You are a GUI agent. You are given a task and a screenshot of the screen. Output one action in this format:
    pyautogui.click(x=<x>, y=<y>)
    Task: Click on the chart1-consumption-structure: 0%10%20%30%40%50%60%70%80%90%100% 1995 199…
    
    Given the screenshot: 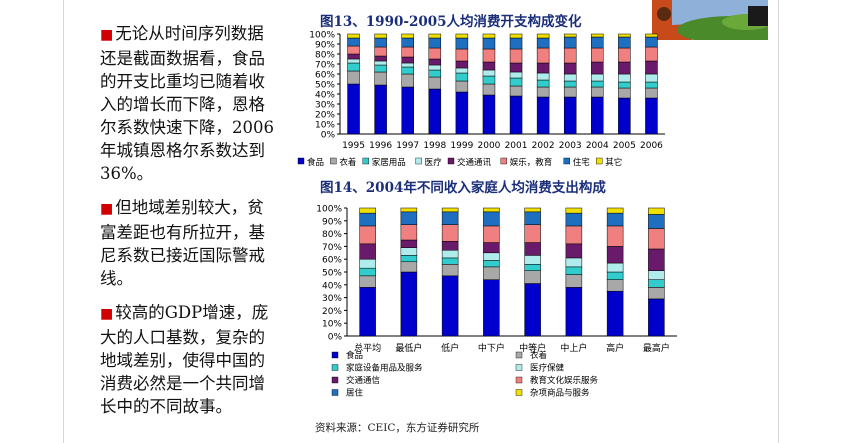 What is the action you would take?
    pyautogui.click(x=481, y=99)
    